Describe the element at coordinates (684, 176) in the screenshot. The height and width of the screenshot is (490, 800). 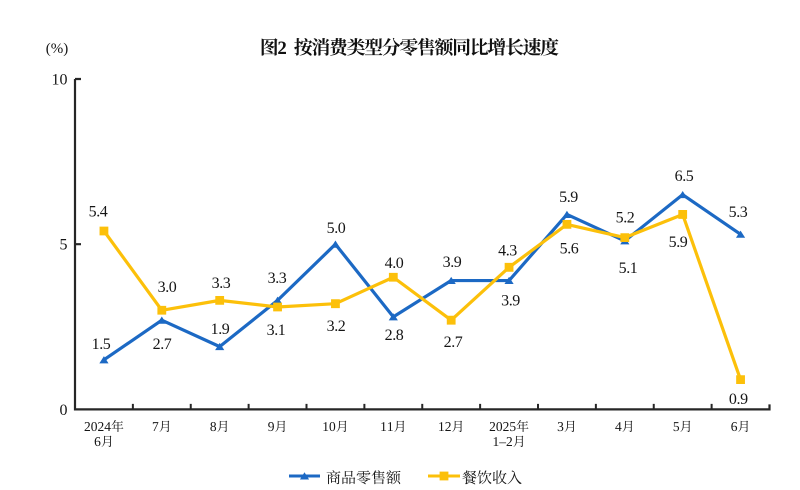
I see `svg-text: 6.5` at that location.